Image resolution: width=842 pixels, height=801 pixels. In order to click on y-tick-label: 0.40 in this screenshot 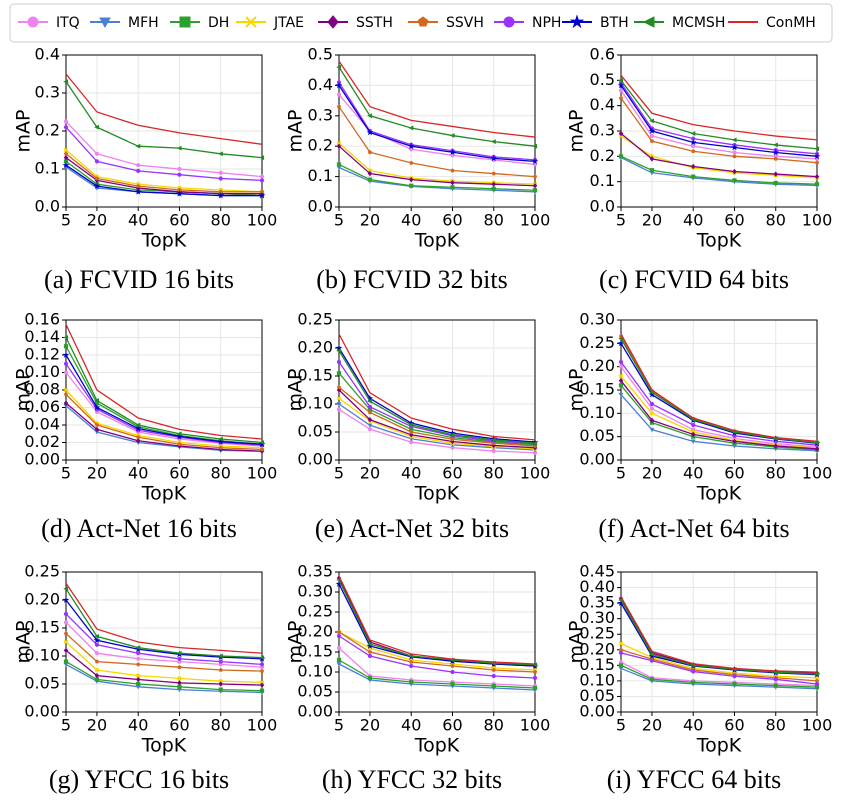, I will do `click(597, 586)`.